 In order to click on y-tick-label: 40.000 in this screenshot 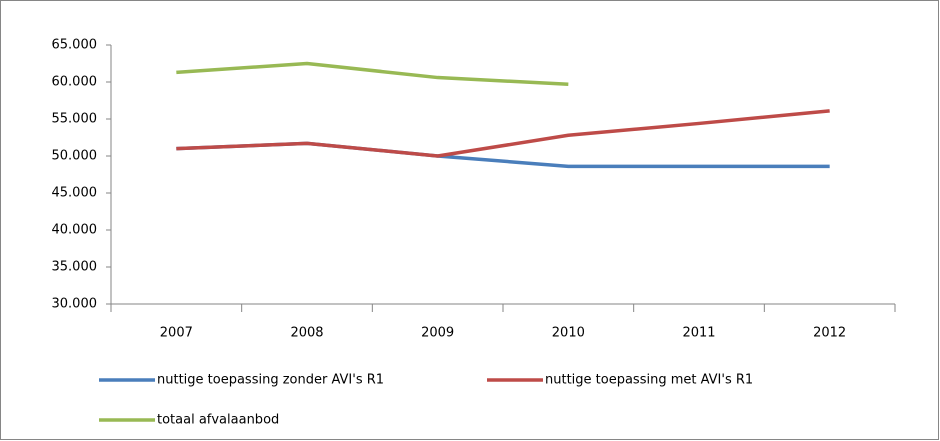, I will do `click(75, 230)`.